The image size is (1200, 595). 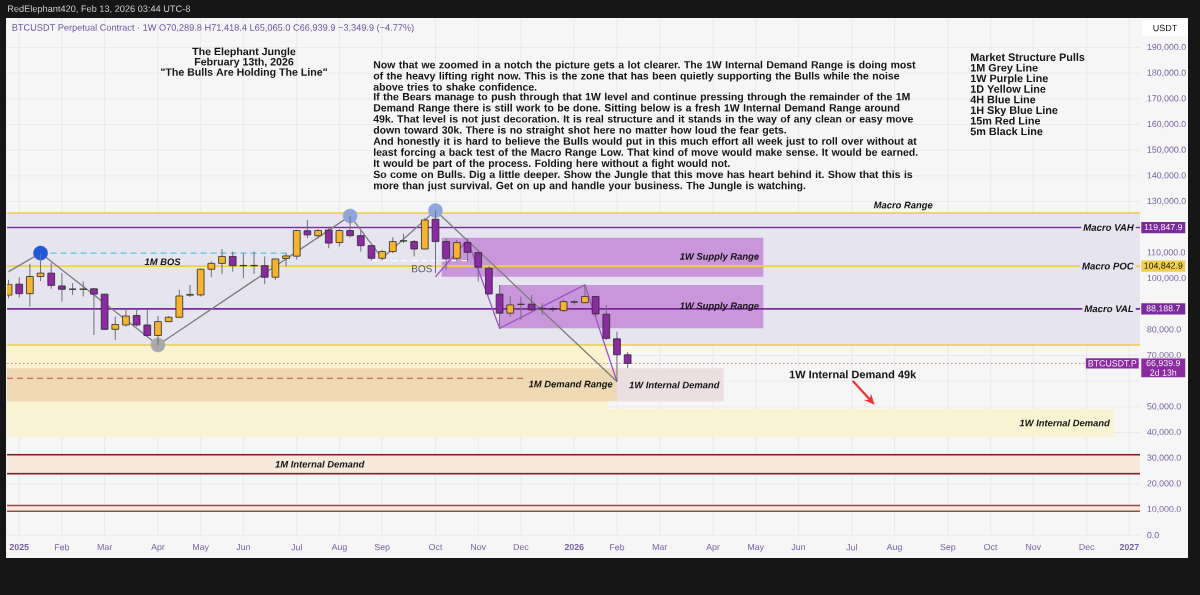 I want to click on annotation: So come on Bulls. Dig a little deeper. Show the Jungle that this move has heart behind it. Show that this is more than just survival. Get on up and handle your business. The Jungle is watching., so click(x=643, y=181).